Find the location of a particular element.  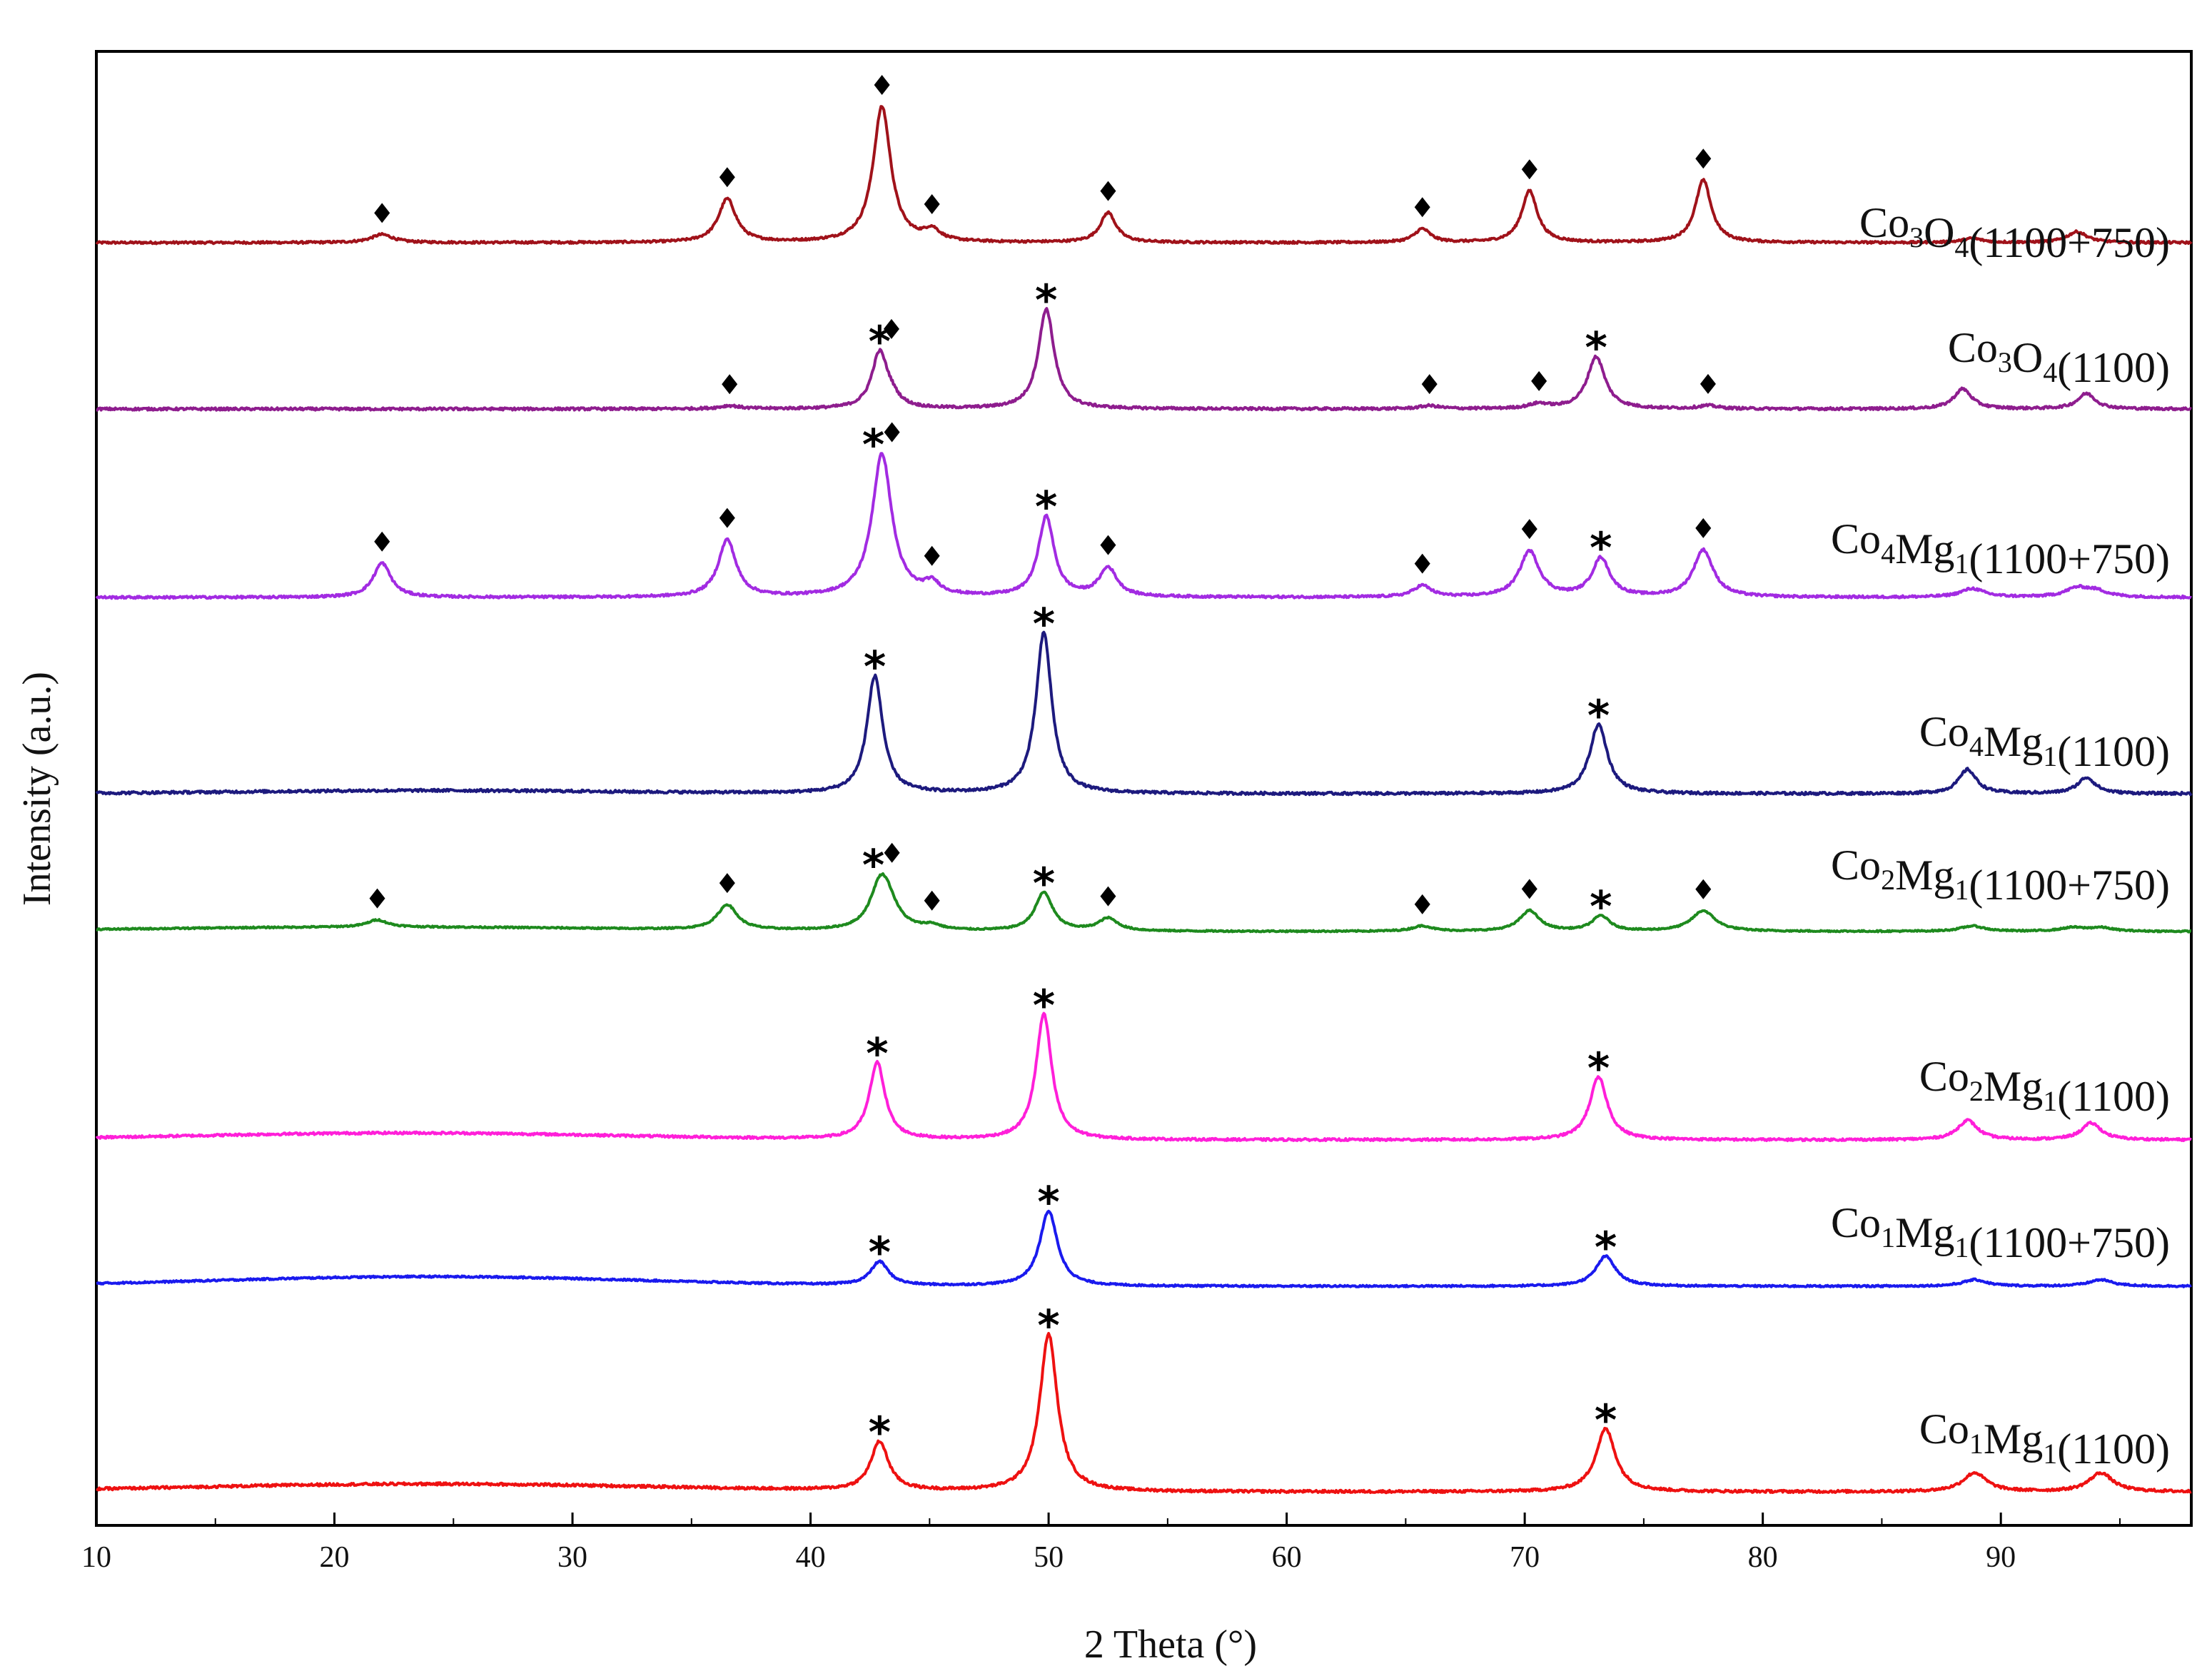

series-label: Co3O4(1100) is located at coordinates (2059, 357).